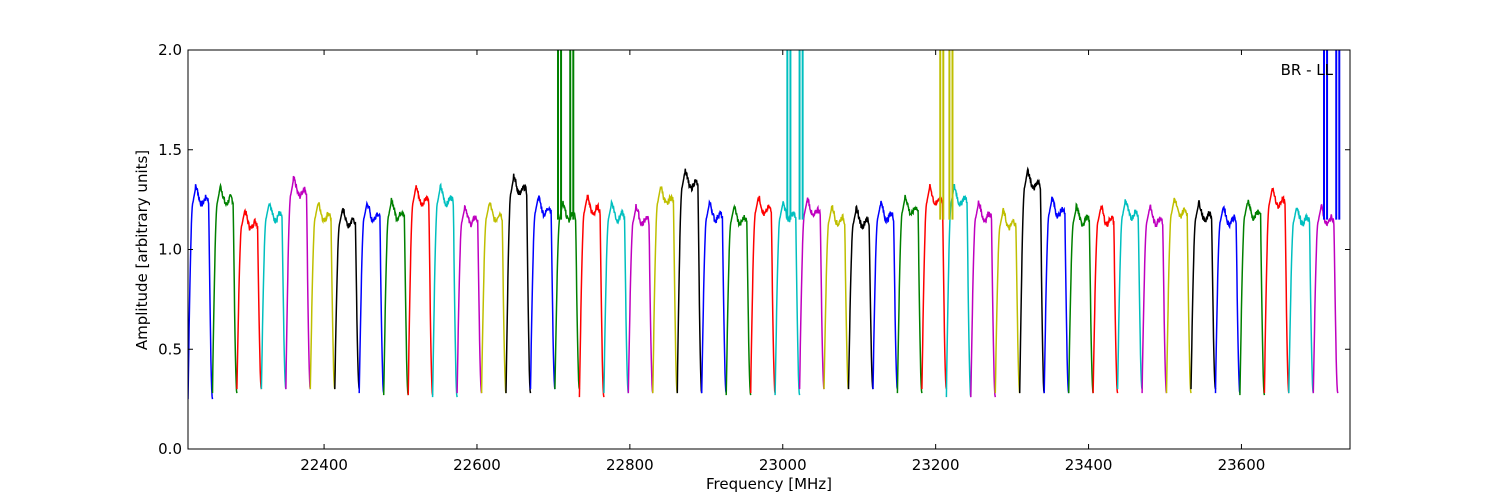  I want to click on x-tick-label: 22800, so click(630, 465).